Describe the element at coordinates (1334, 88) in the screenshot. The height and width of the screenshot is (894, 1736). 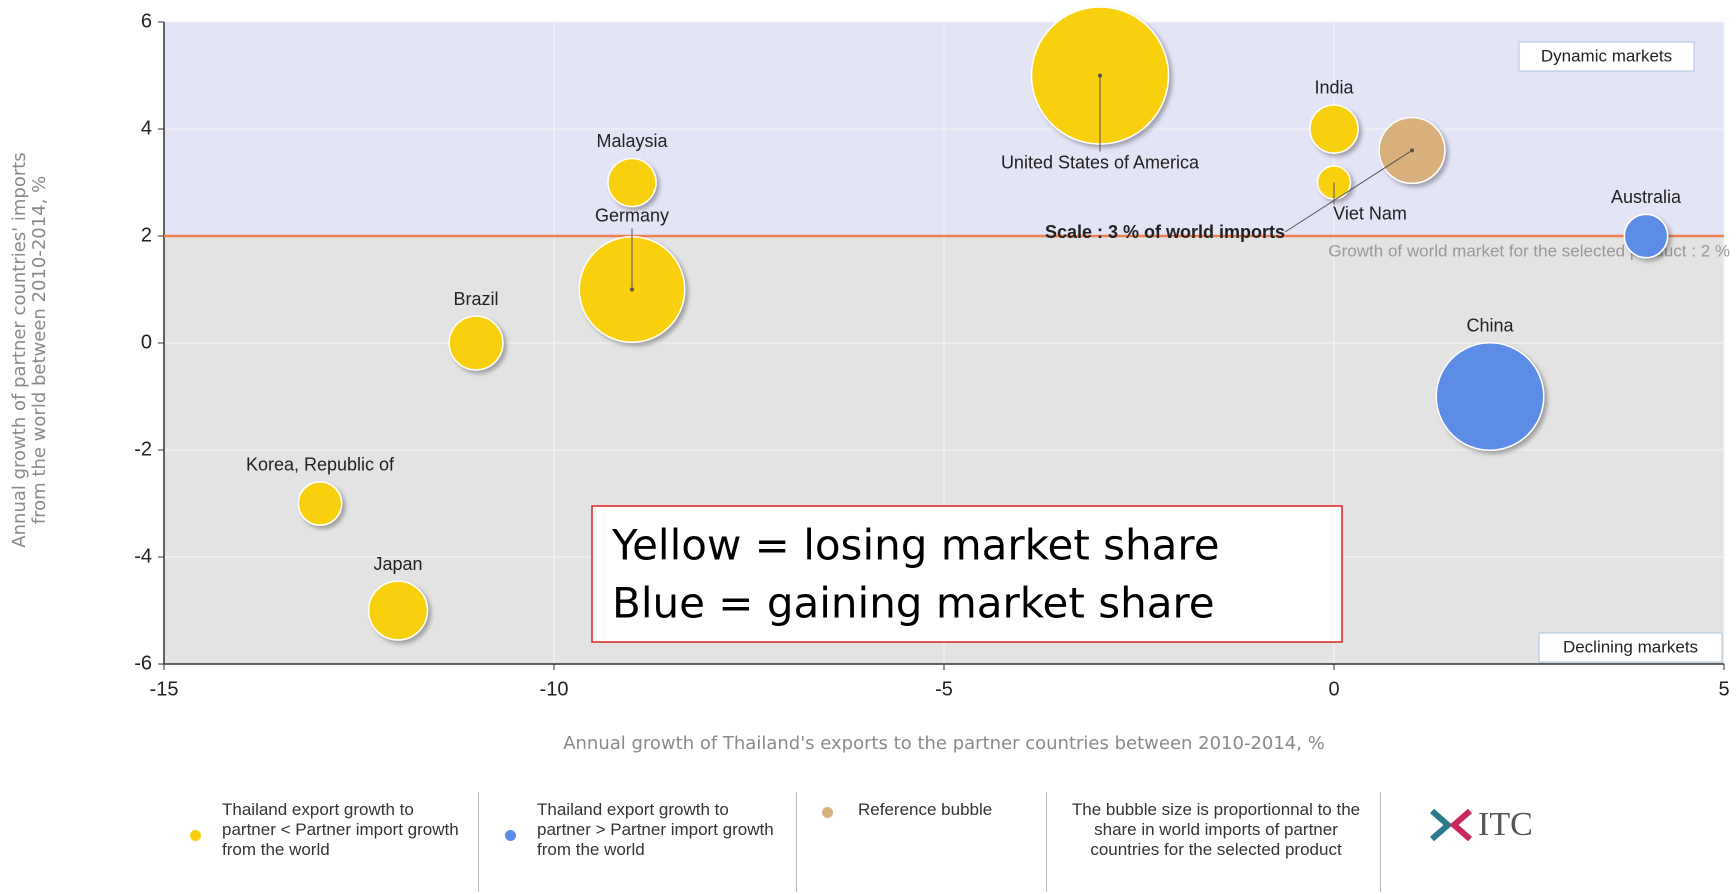
I see `bubble-label: India` at that location.